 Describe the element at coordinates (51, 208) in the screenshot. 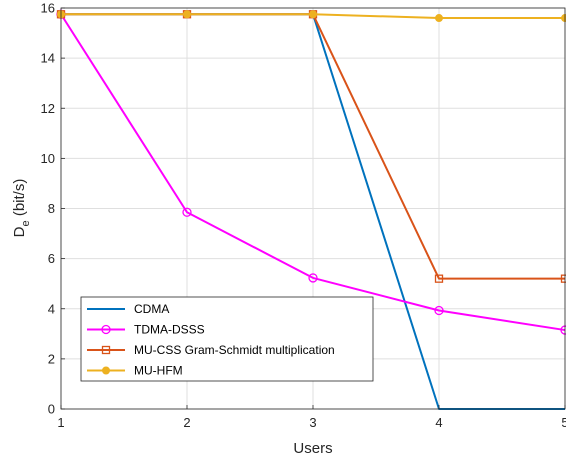

I see `y-tick-label: 8` at that location.